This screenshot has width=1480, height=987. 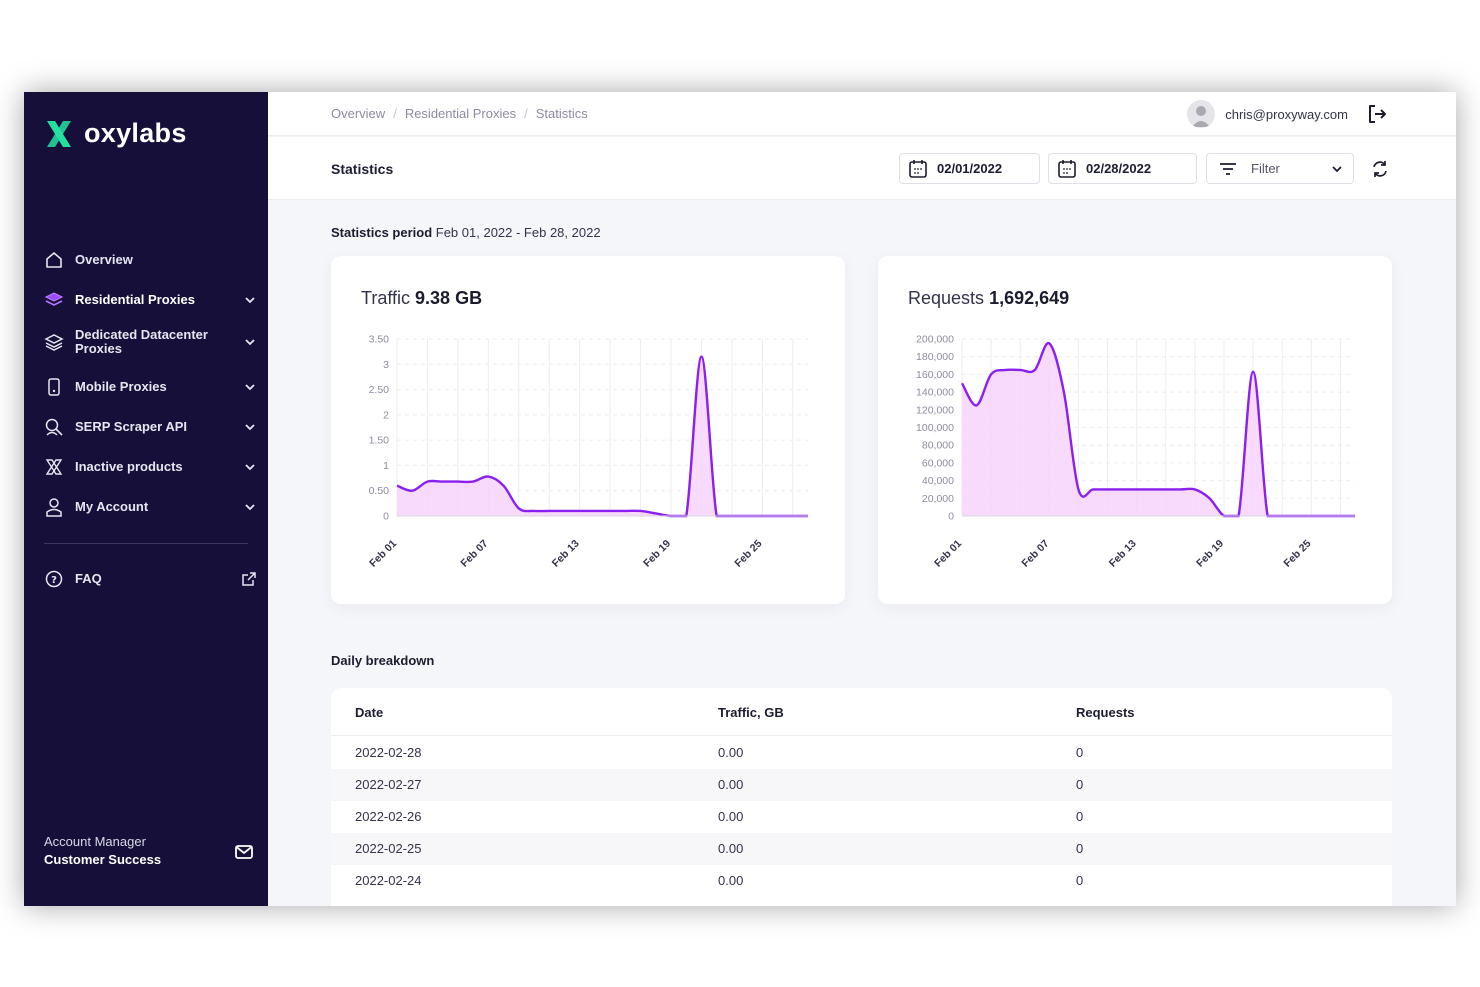 I want to click on sidebar-item-dedicated-datacenter: Dedicated Datacenter Proxies, so click(x=146, y=342).